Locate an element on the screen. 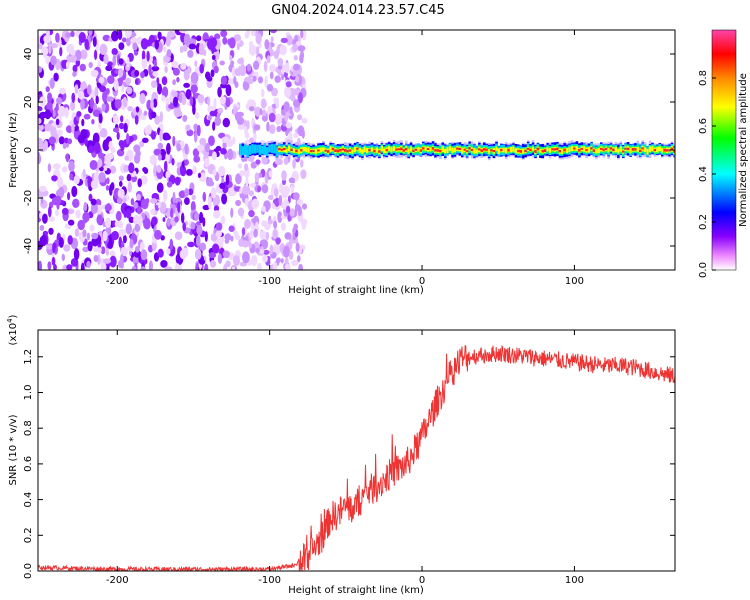 This screenshot has width=750, height=600. heatmap-x-tick-label: 0 is located at coordinates (422, 281).